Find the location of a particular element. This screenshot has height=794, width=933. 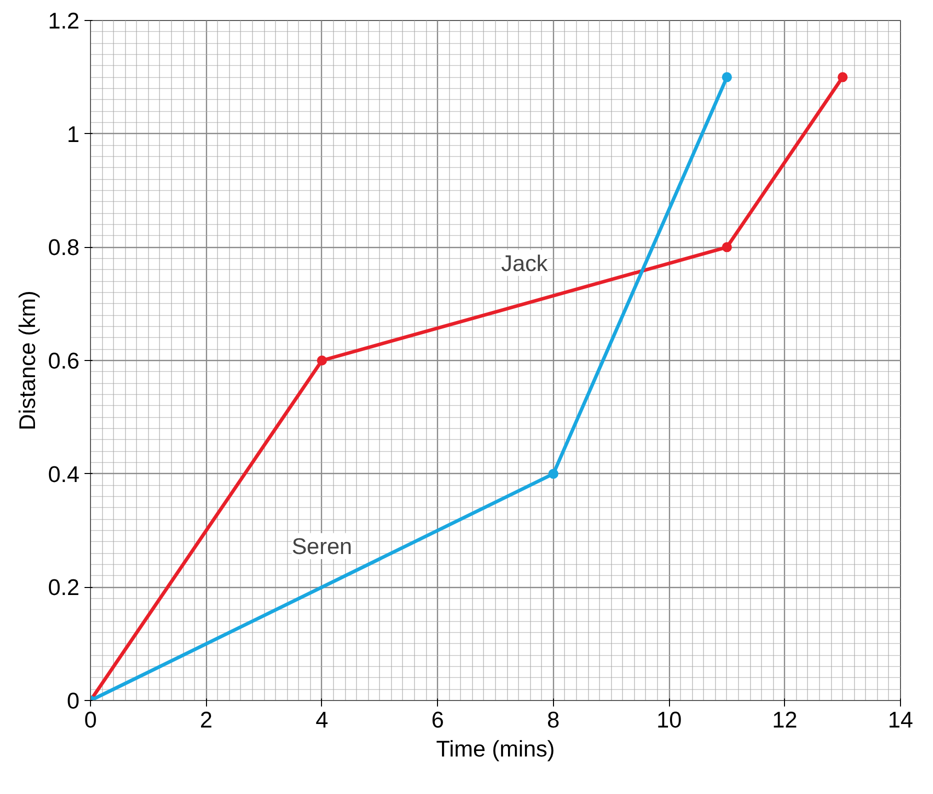

series-label: Seren is located at coordinates (322, 546).